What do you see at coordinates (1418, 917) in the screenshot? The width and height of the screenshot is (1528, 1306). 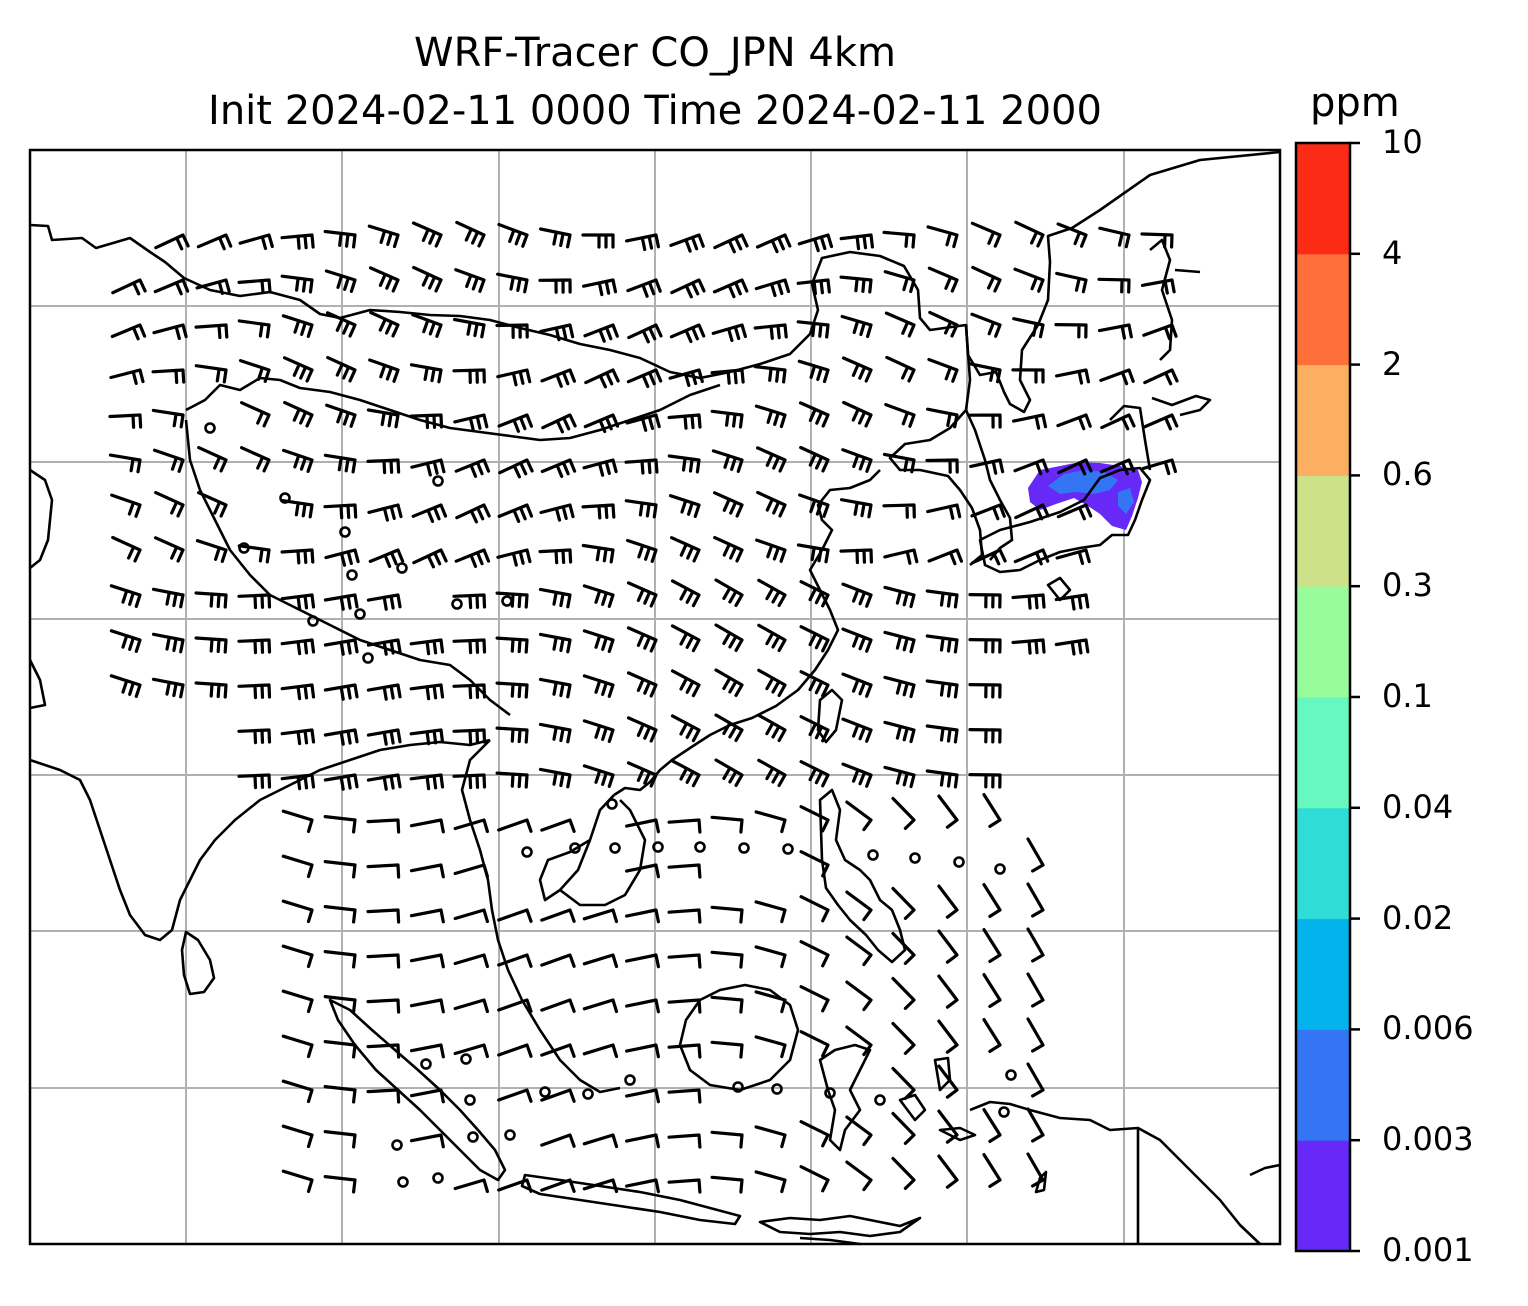 I see `colorbar-tick-label: 0.02` at bounding box center [1418, 917].